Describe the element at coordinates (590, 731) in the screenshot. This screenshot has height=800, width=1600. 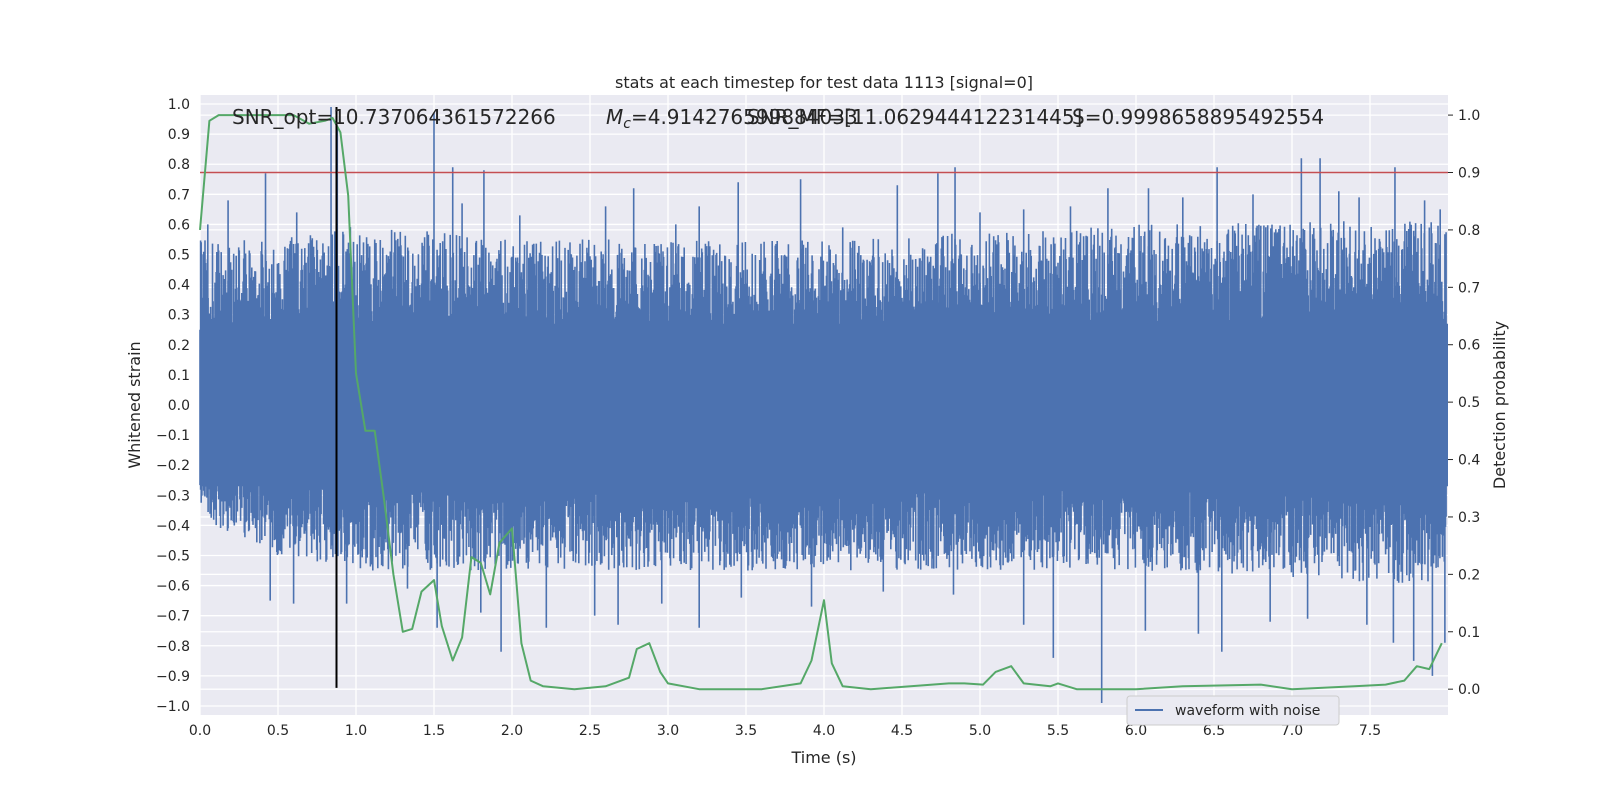
I see `x-tick-label: 2.5` at that location.